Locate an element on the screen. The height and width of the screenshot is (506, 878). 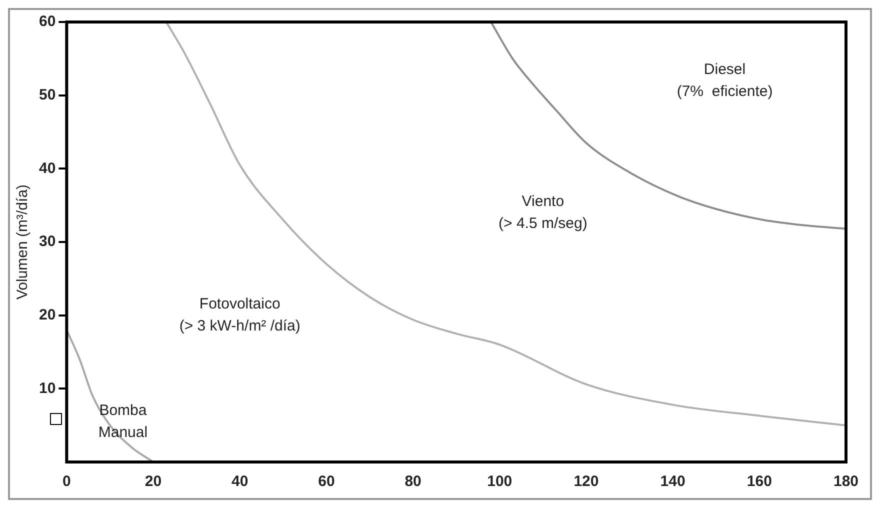
y-tick-label: 20 is located at coordinates (47, 315).